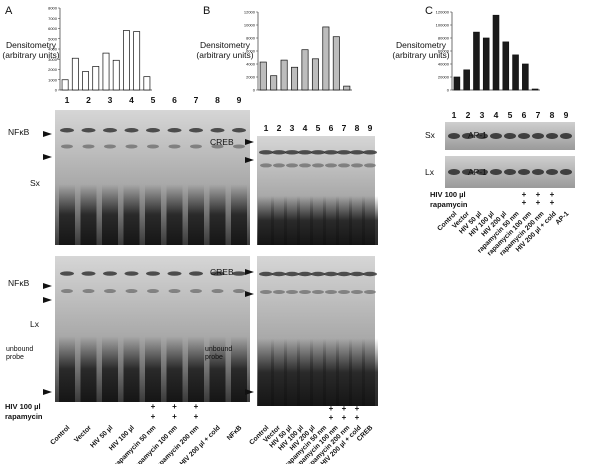  Describe the element at coordinates (35, 183) in the screenshot. I see `gel-label: Sx` at that location.